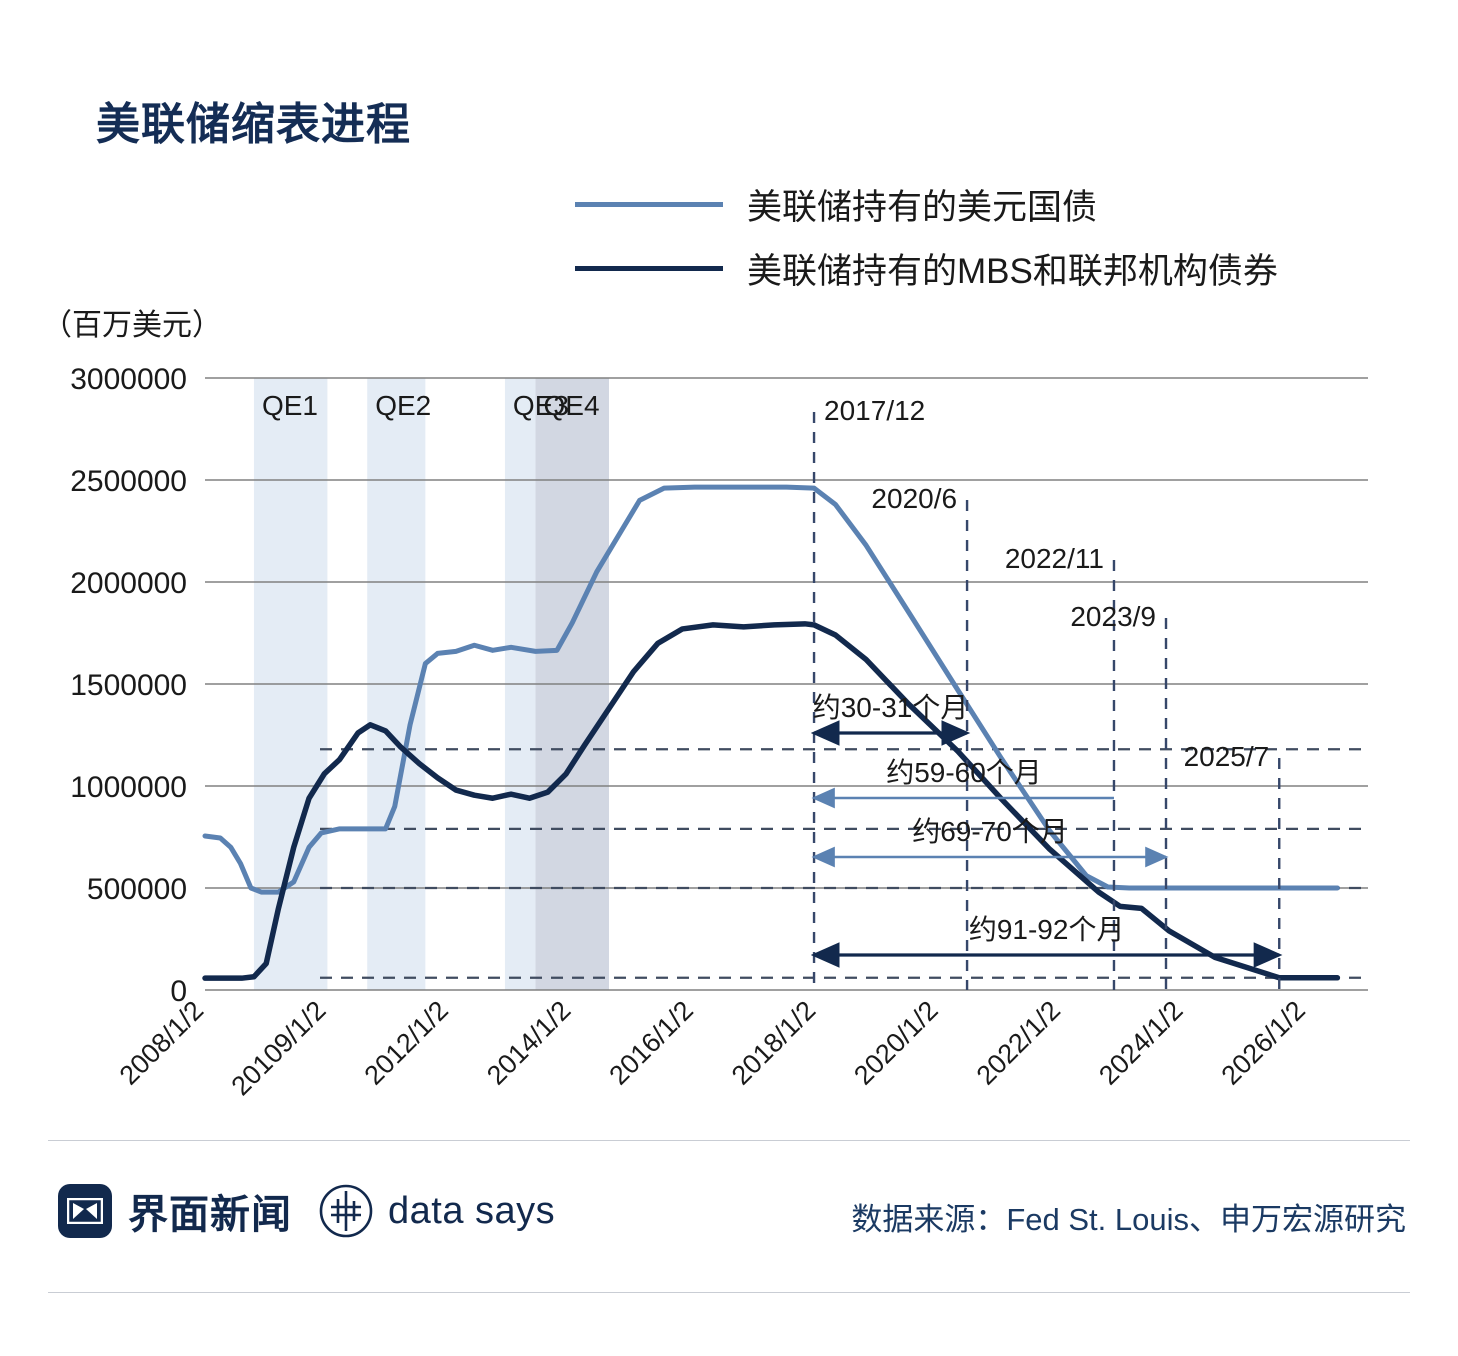 The width and height of the screenshot is (1458, 1356). What do you see at coordinates (403, 405) in the screenshot?
I see `qe-label-qe2: QE2` at bounding box center [403, 405].